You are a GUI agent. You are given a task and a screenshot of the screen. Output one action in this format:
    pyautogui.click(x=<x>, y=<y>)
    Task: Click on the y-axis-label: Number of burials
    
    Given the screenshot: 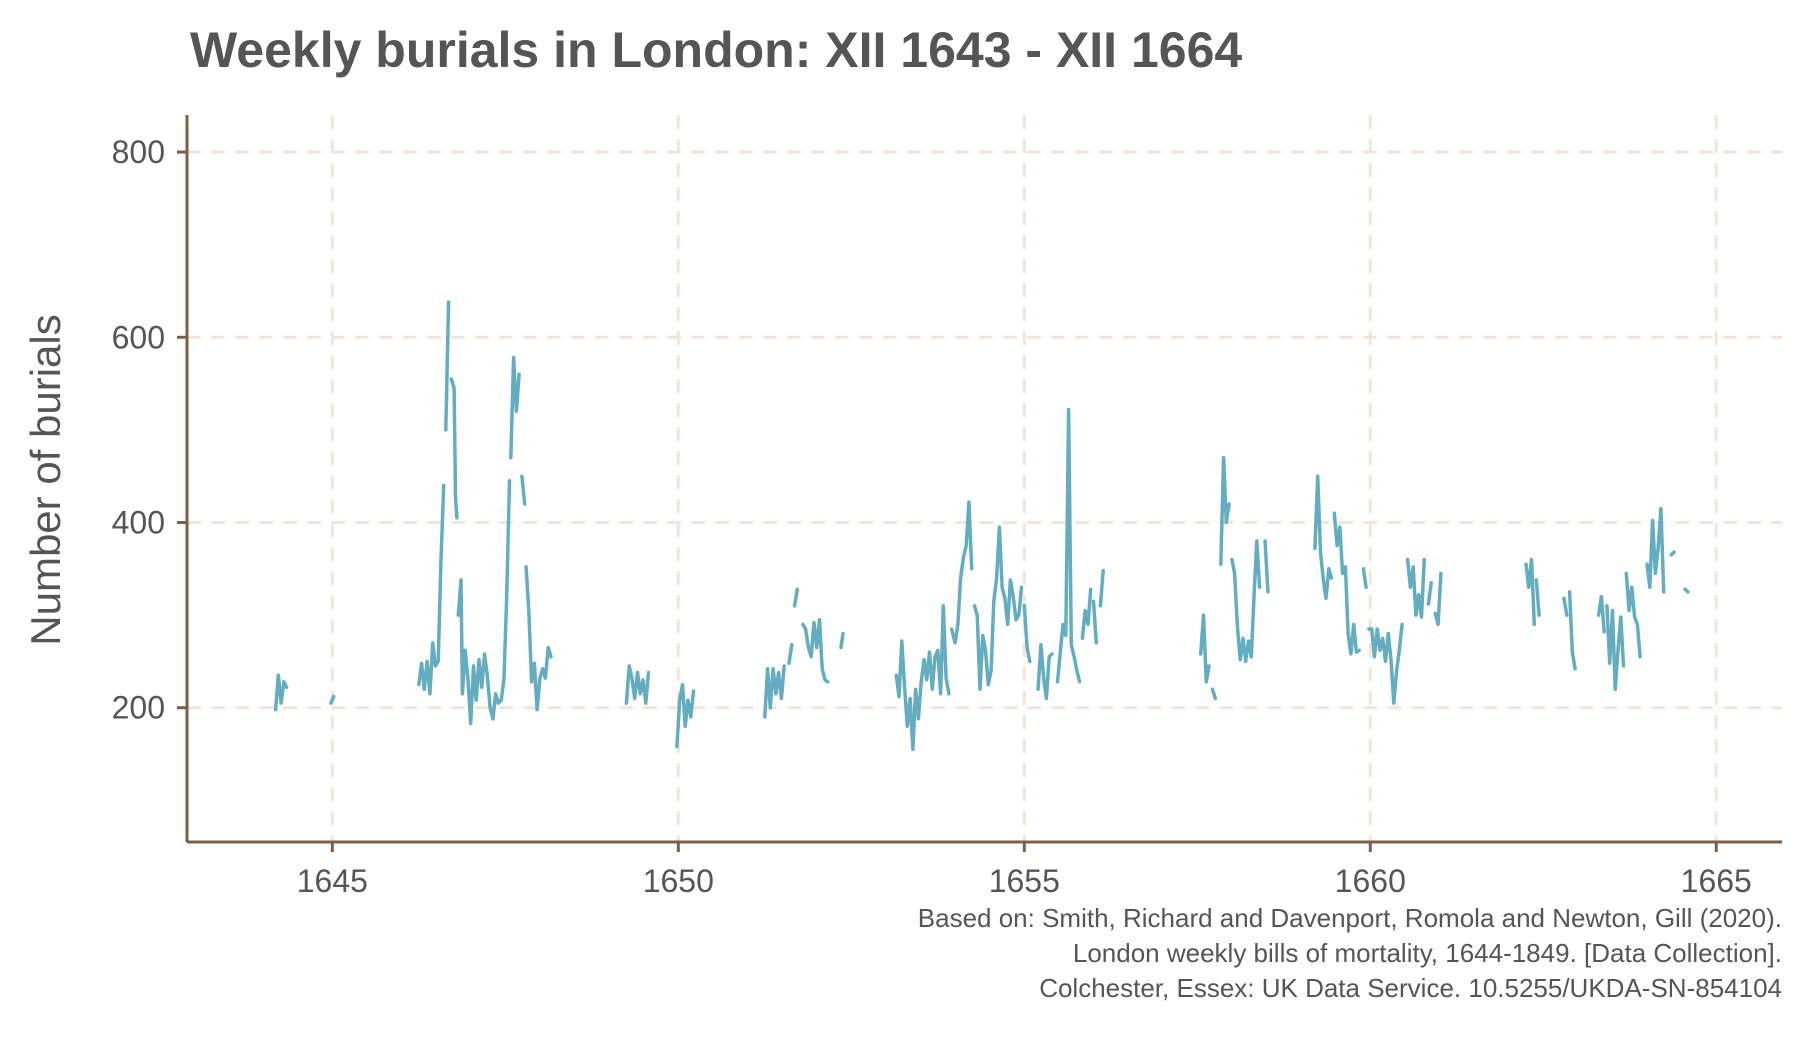 What is the action you would take?
    pyautogui.click(x=45, y=479)
    